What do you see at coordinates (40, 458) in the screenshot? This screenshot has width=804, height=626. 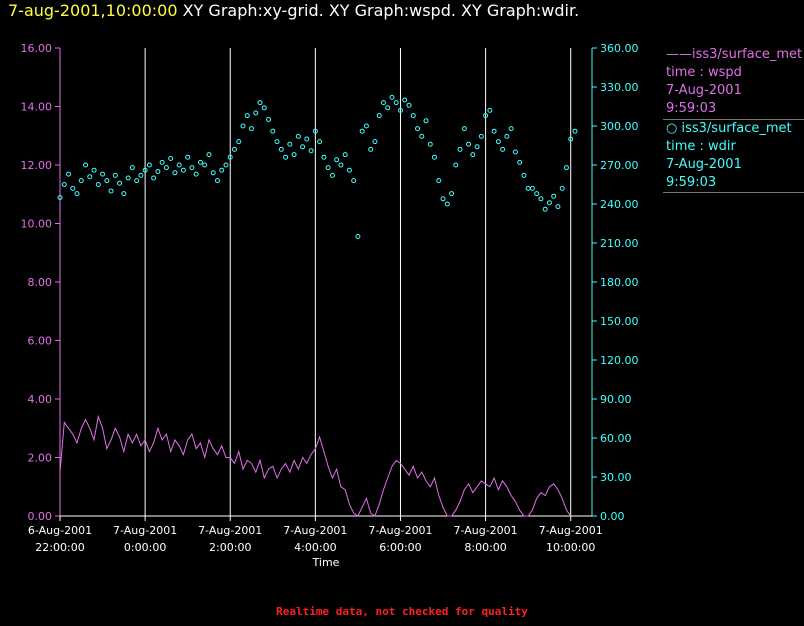 I see `y-left-tick-label: 2.00` at bounding box center [40, 458].